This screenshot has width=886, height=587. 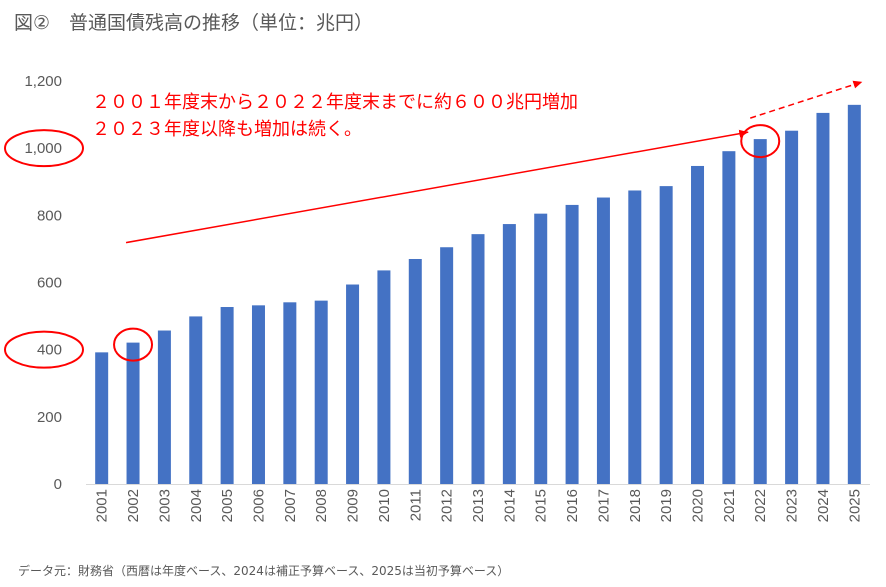 What do you see at coordinates (321, 392) in the screenshot?
I see `bar-2008` at bounding box center [321, 392].